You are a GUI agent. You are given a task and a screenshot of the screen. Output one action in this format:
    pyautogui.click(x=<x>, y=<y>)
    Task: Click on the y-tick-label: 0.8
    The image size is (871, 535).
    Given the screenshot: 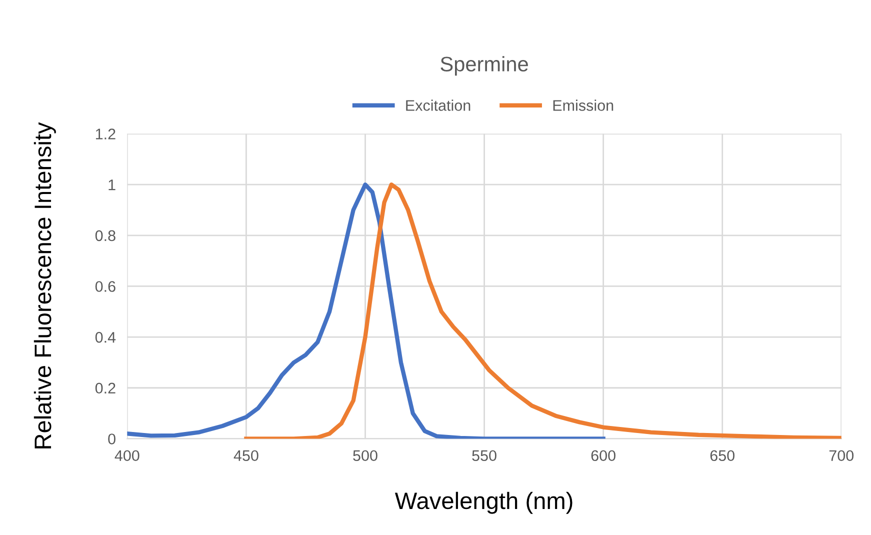 What is the action you would take?
    pyautogui.click(x=105, y=236)
    